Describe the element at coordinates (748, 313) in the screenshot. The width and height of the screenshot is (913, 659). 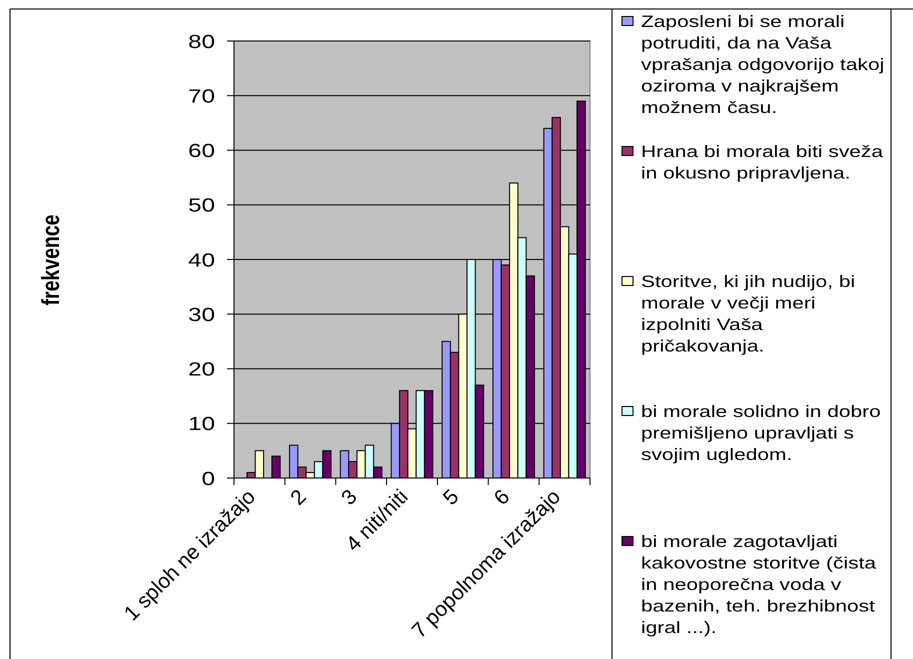
I see `legend-label: Storitve, ki jih nudijo, bi morale v večji meri izpolniti Vaša pričakovanja.` at that location.